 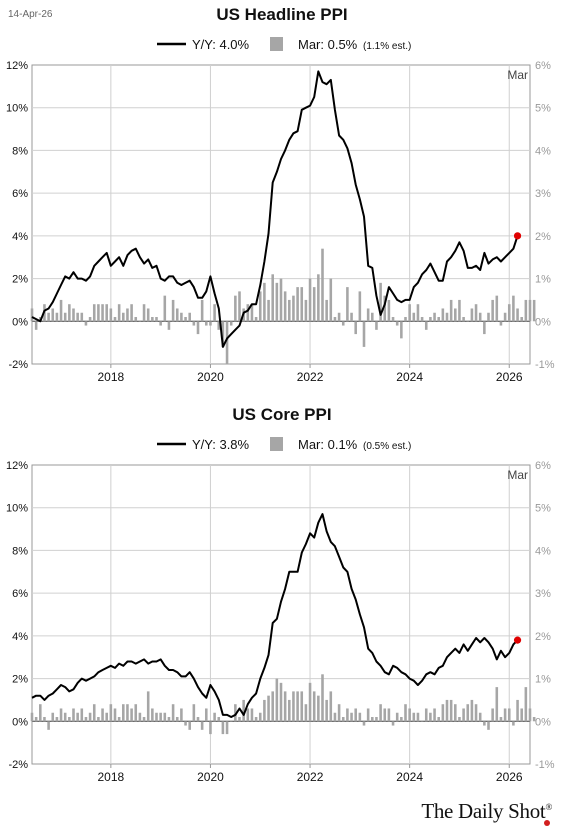 What do you see at coordinates (17, 509) in the screenshot?
I see `left-tick-label: 10%` at bounding box center [17, 509].